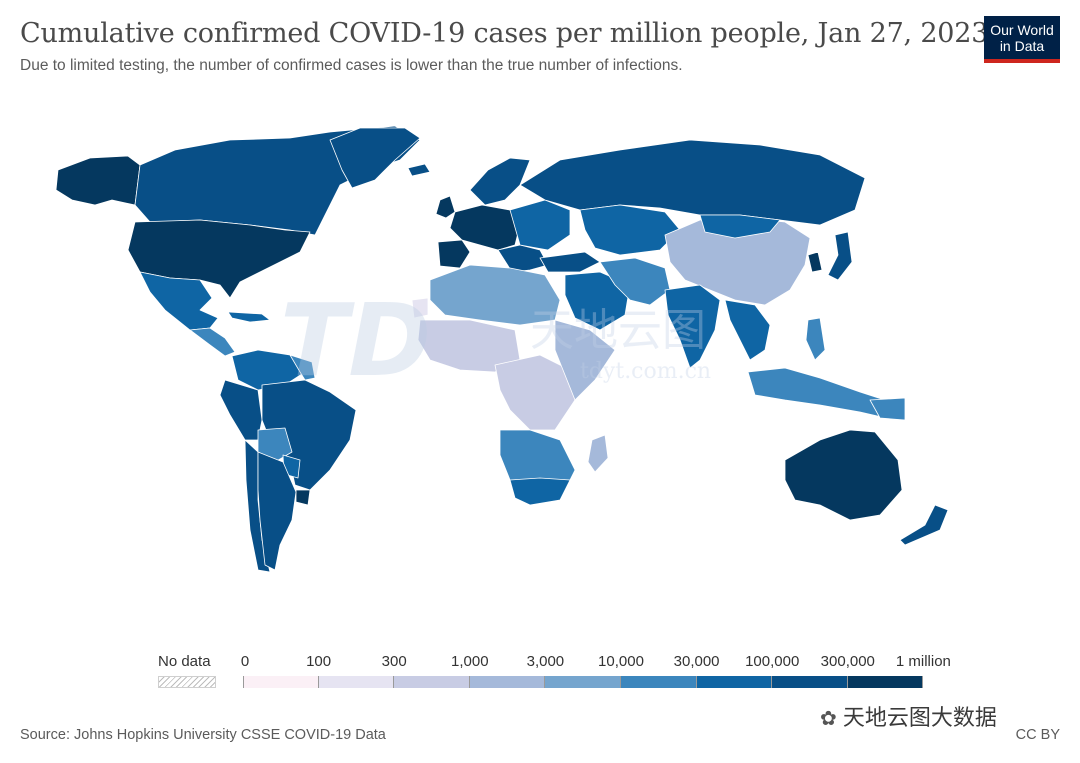  What do you see at coordinates (355, 344) in the screenshot?
I see `watermark-td-logo: TD` at bounding box center [355, 344].